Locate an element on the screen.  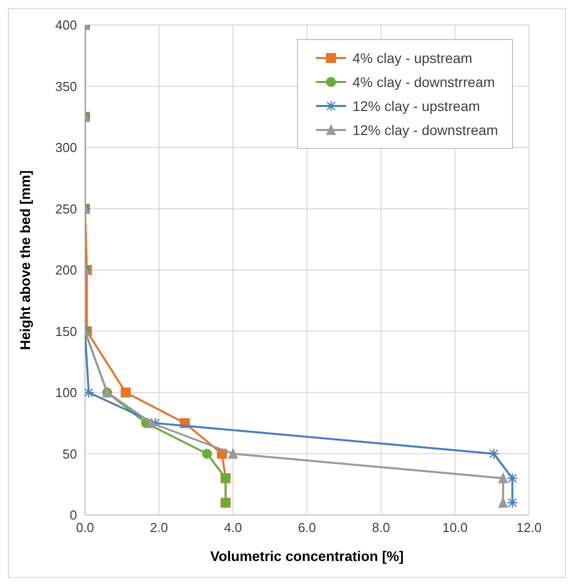
y-tick-label: 250 is located at coordinates (66, 208).